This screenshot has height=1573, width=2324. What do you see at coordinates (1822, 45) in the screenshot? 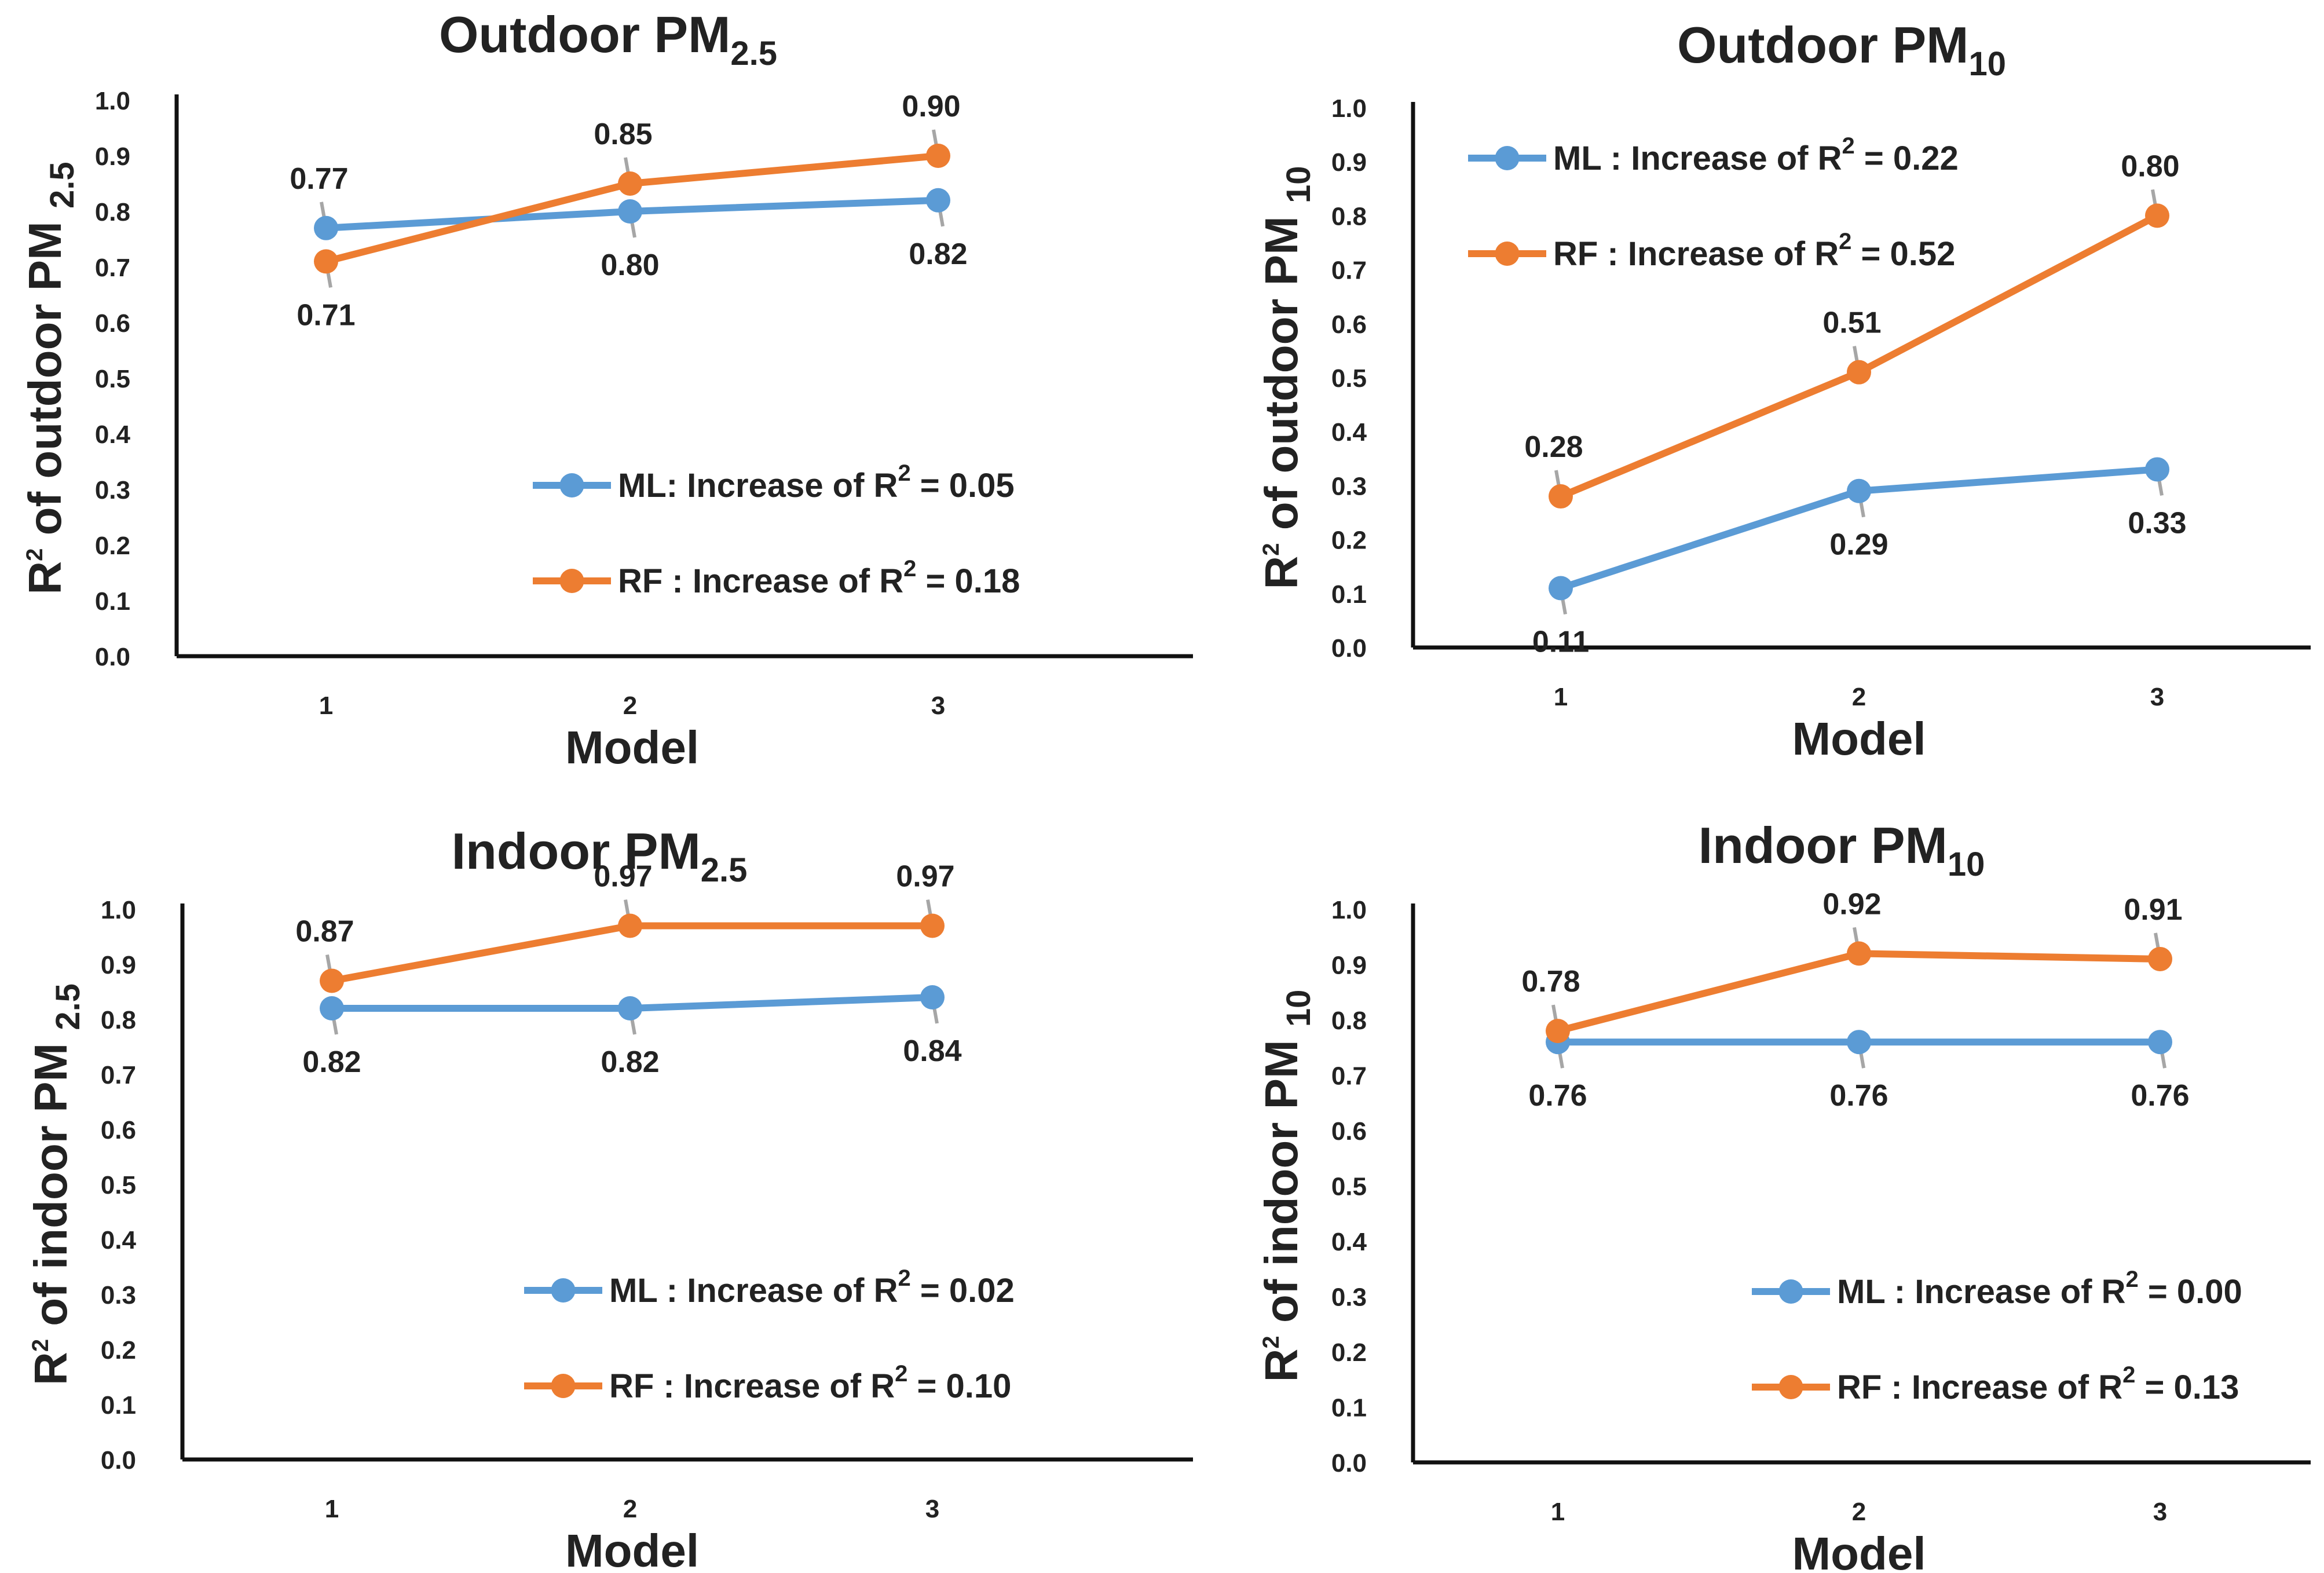
I see `chart-title-main: Outdoor PM` at bounding box center [1822, 45].